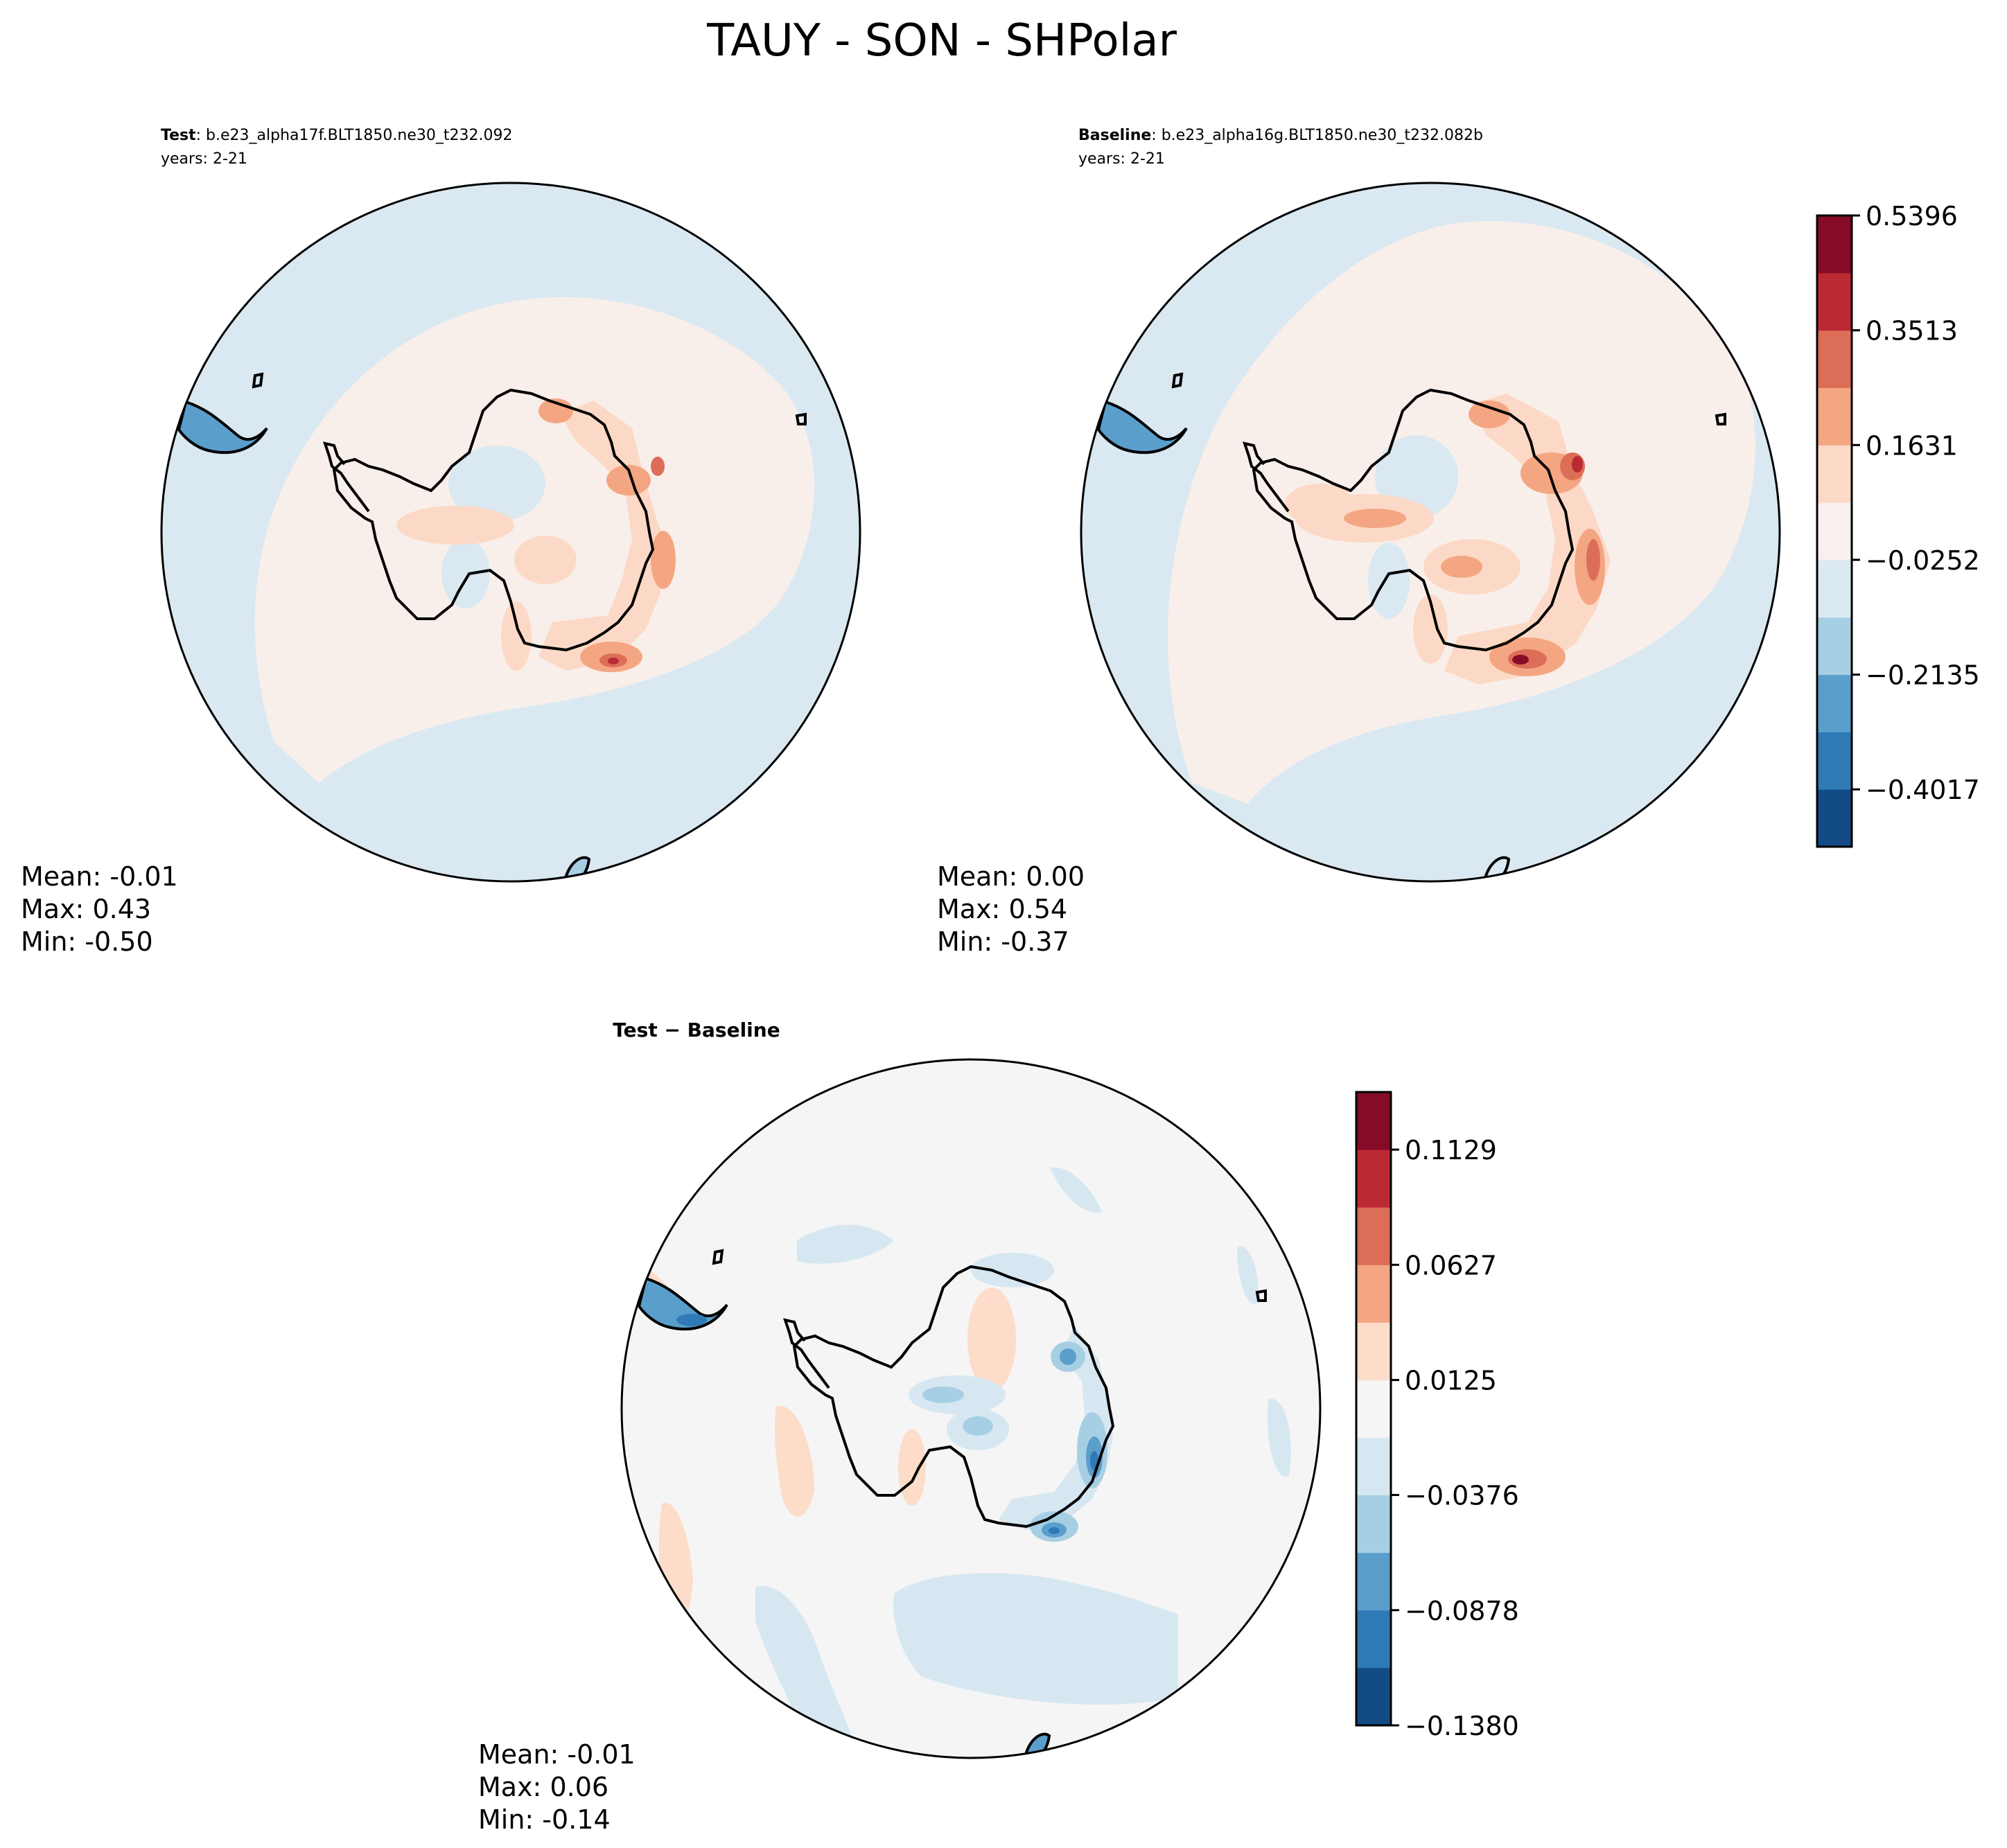 This screenshot has height=1848, width=2007. Describe the element at coordinates (543, 1787) in the screenshot. I see `difference-stat-max: Max: 0.06` at that location.